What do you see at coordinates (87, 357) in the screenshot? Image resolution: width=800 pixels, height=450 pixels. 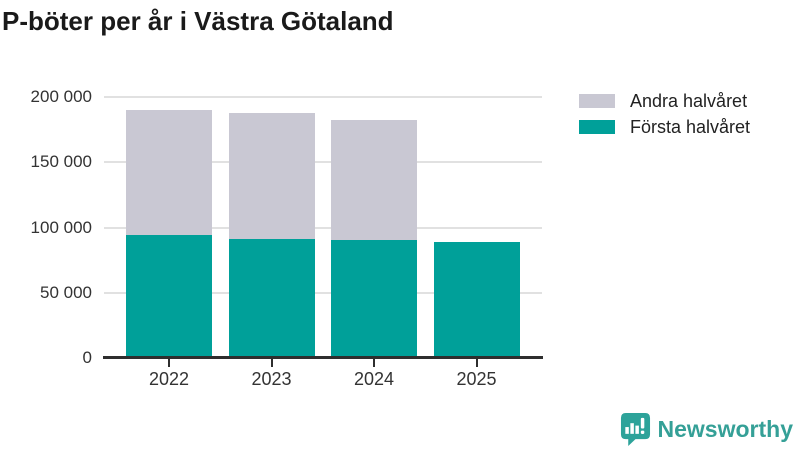 I see `y-tick-label: 0` at bounding box center [87, 357].